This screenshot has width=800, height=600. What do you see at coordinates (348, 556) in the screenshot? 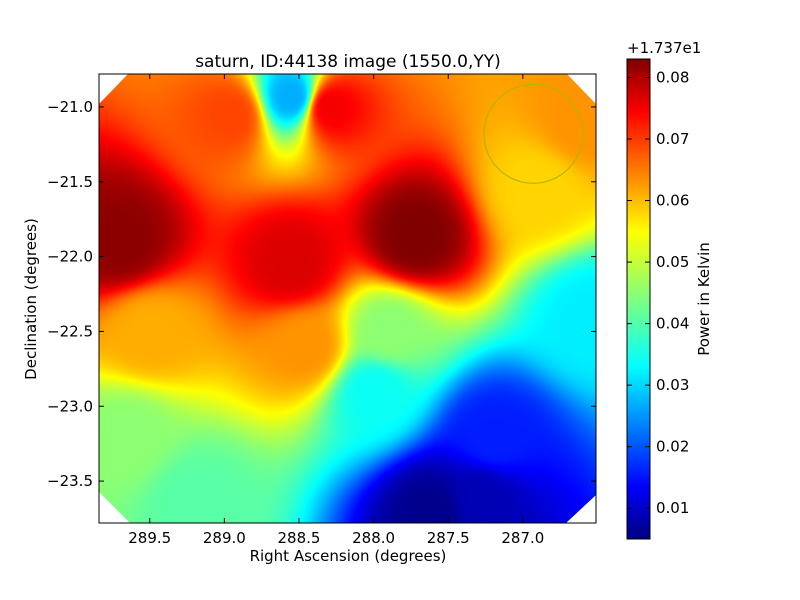
I see `x-axis-label: Right Ascension (degrees)` at bounding box center [348, 556].